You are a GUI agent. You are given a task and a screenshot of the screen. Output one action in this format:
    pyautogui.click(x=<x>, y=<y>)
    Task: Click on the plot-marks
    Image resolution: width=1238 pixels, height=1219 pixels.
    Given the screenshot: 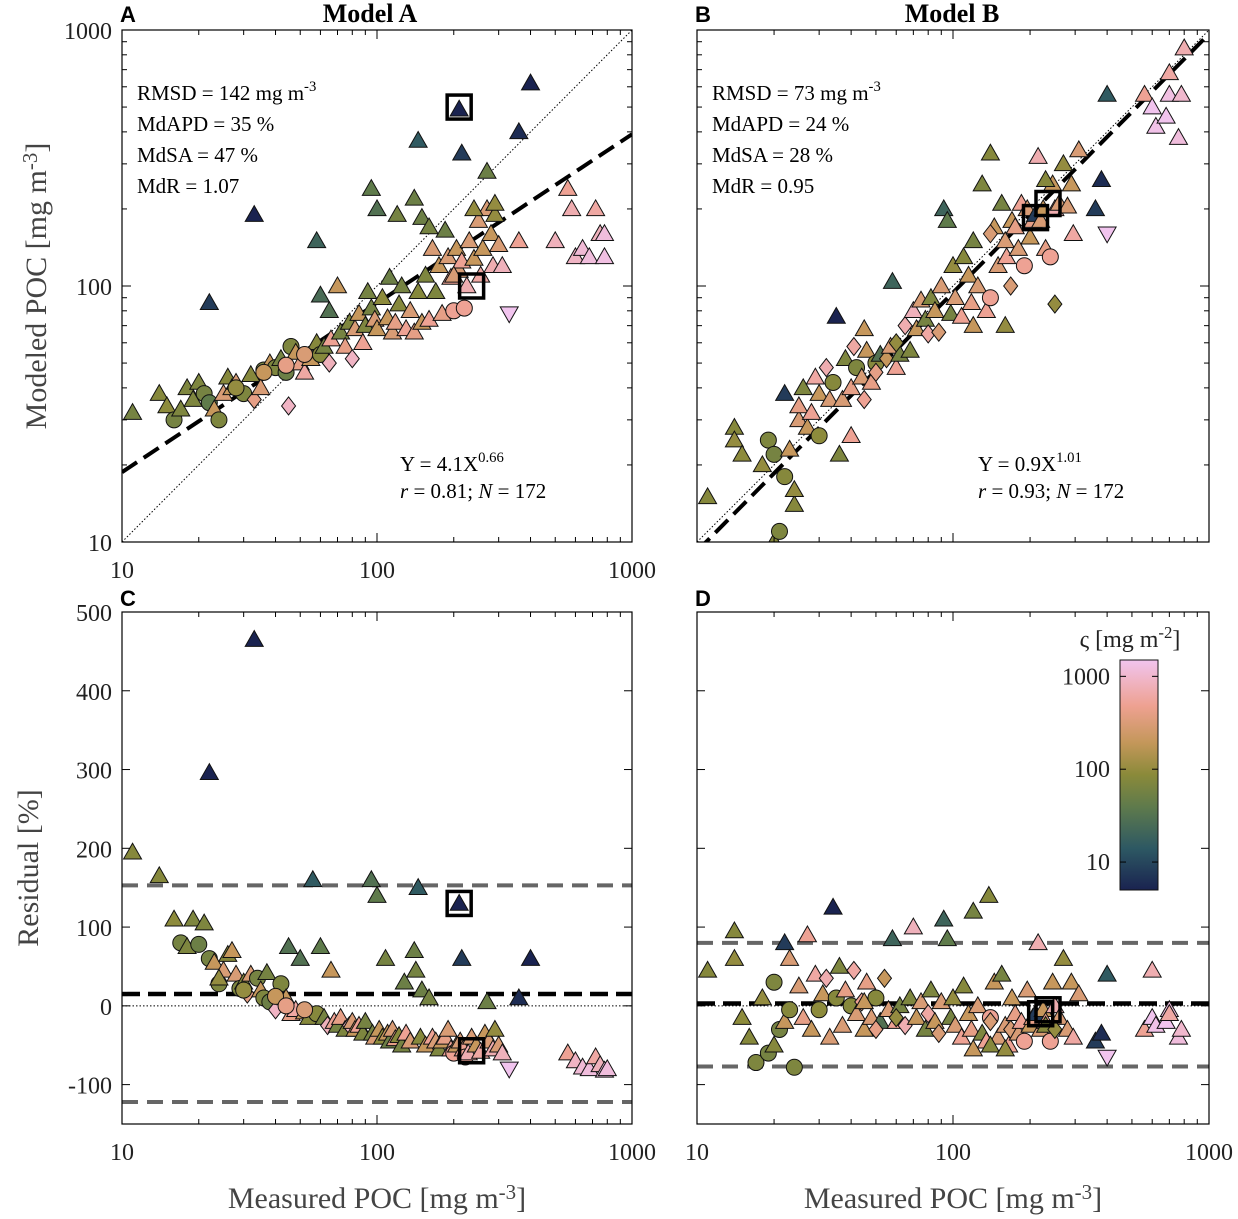 What is the action you would take?
    pyautogui.click(x=953, y=980)
    